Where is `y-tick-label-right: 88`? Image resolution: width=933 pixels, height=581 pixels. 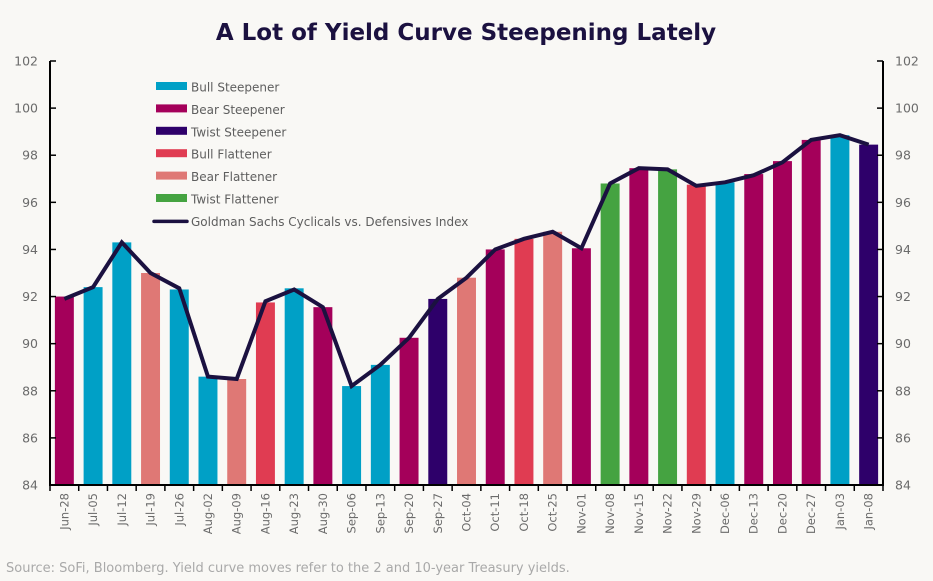 y-tick-label-right: 88 is located at coordinates (903, 390).